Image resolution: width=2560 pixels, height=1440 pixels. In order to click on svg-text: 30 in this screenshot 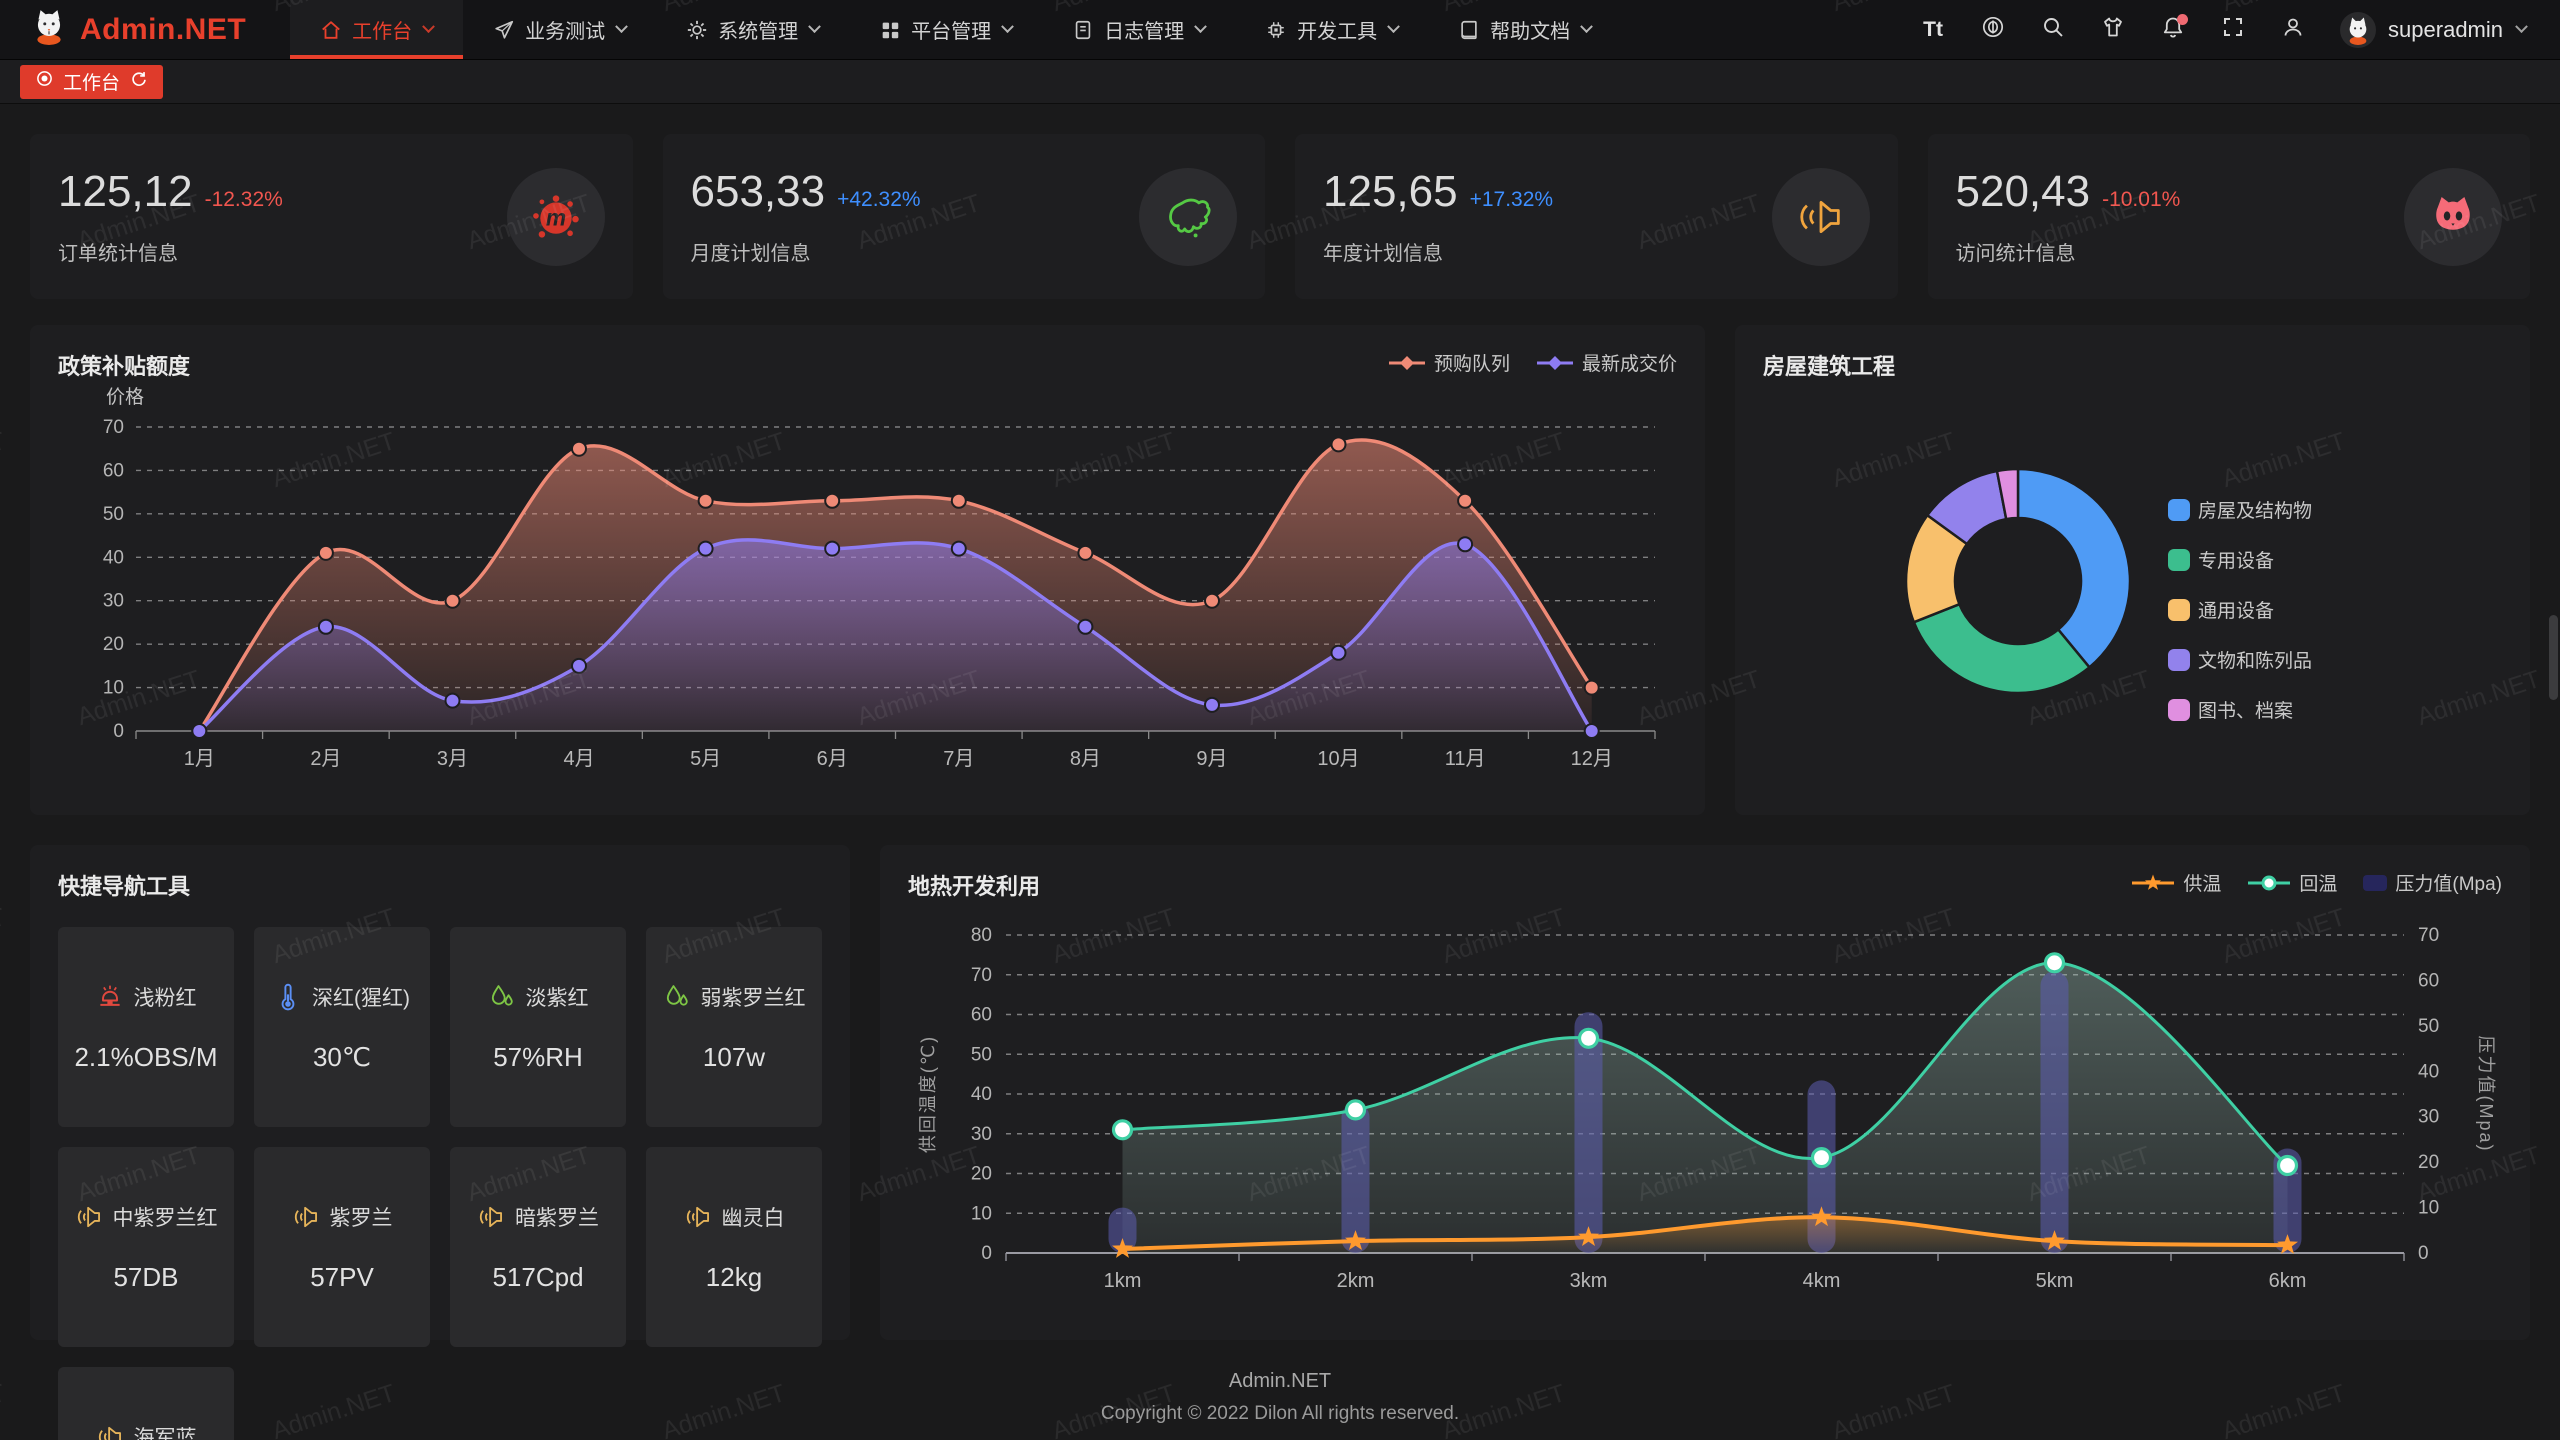, I will do `click(981, 1134)`.